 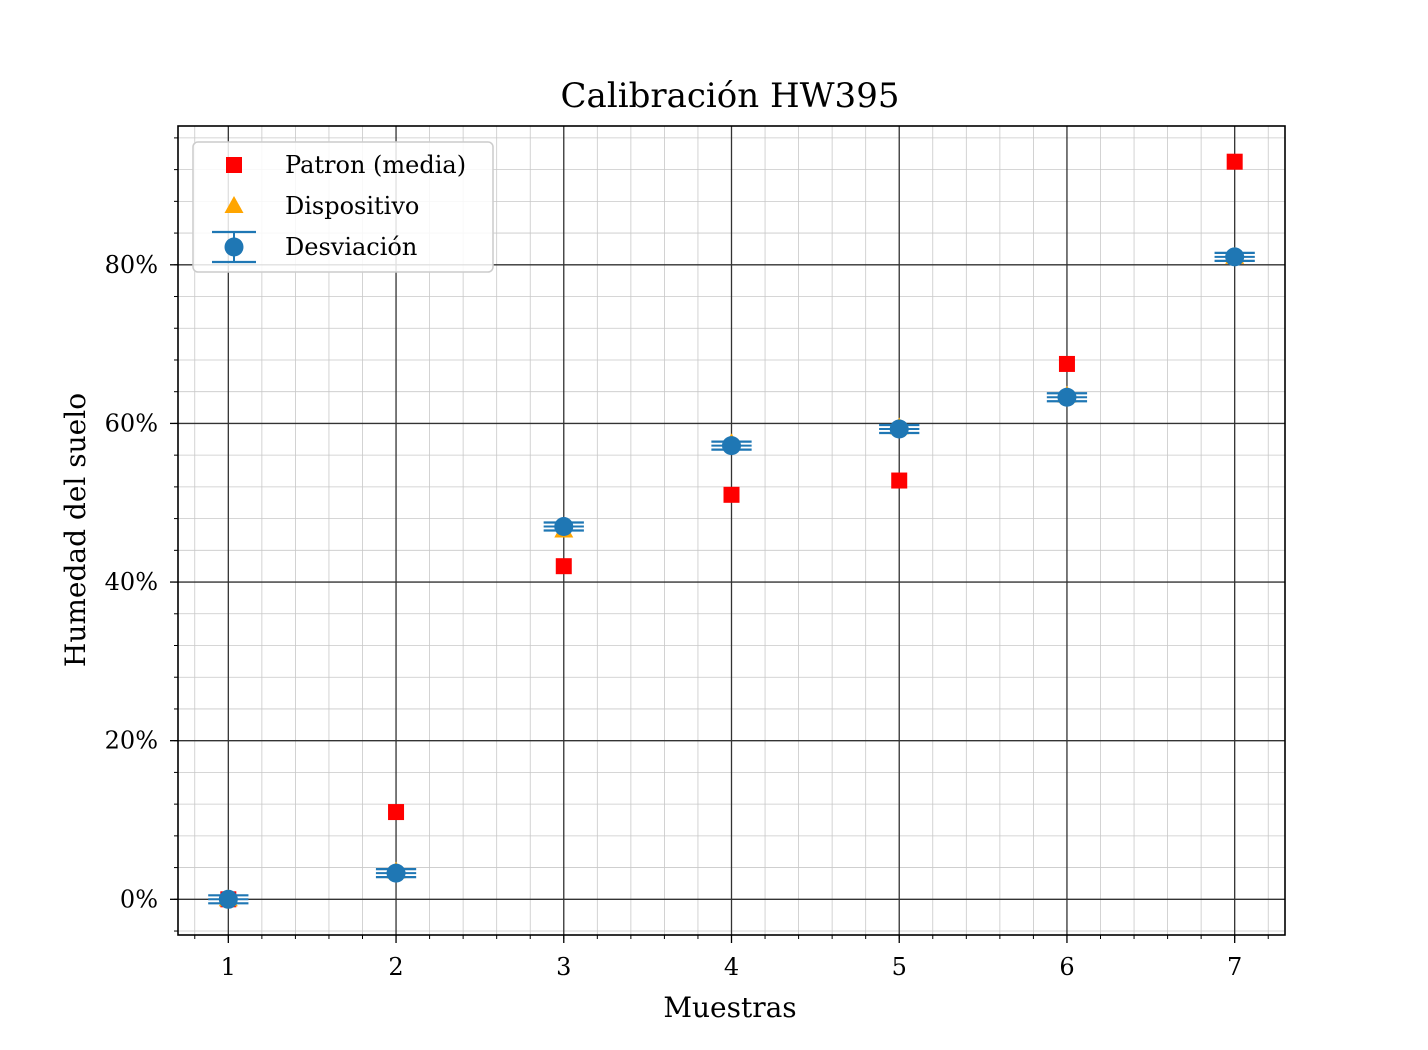 What do you see at coordinates (1066, 967) in the screenshot?
I see `x-tick-label: 6` at bounding box center [1066, 967].